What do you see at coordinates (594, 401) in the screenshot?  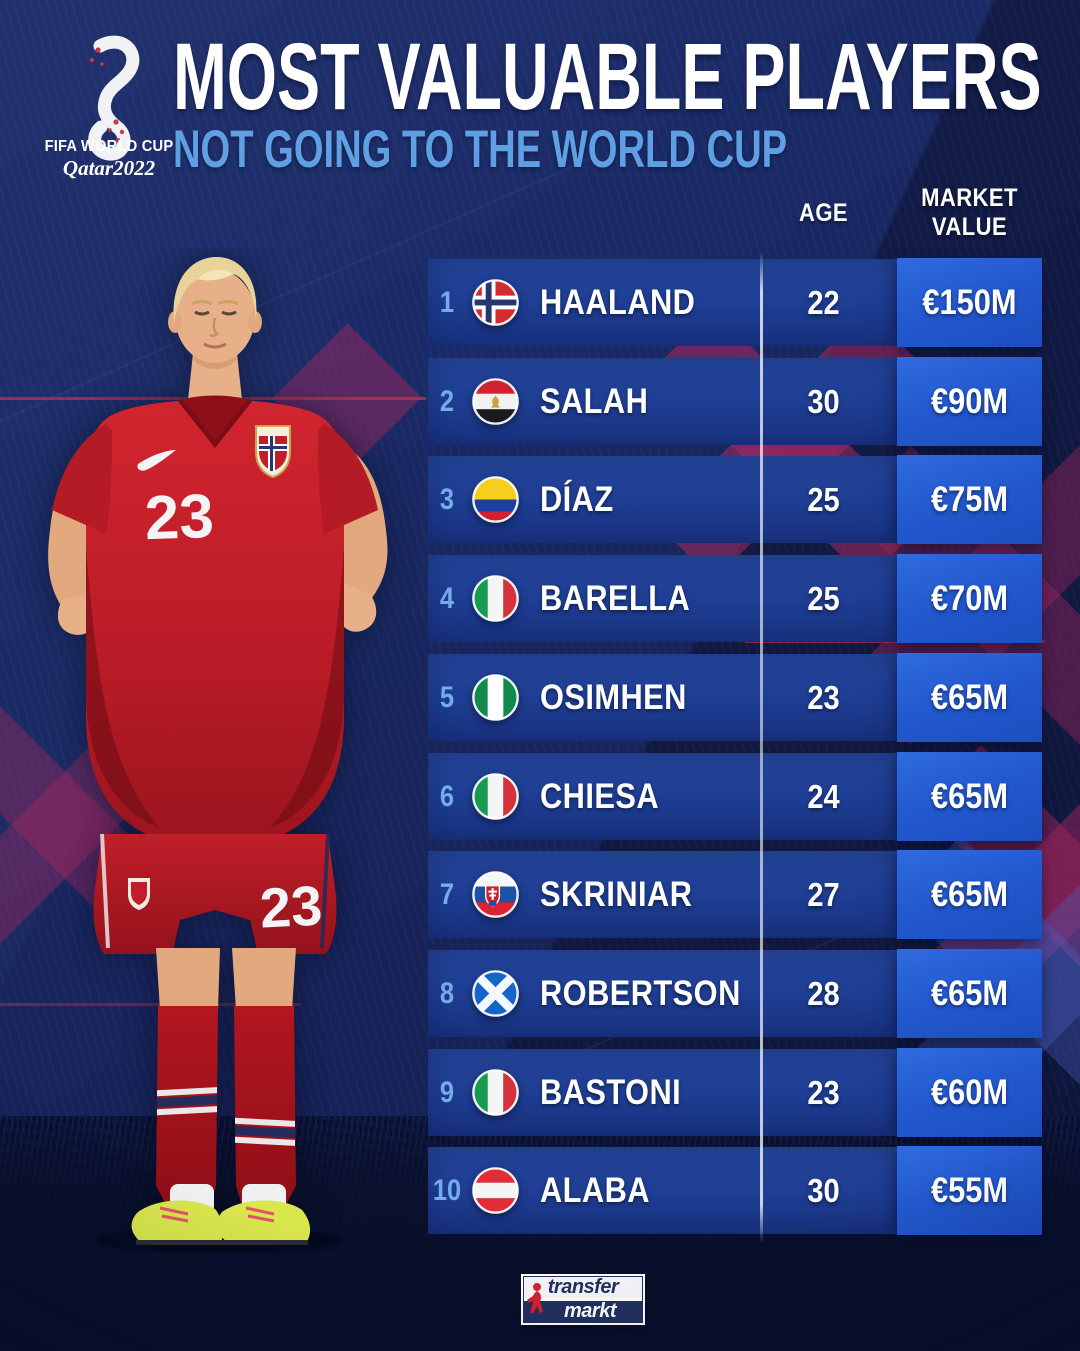 I see `player-name: SALAH` at bounding box center [594, 401].